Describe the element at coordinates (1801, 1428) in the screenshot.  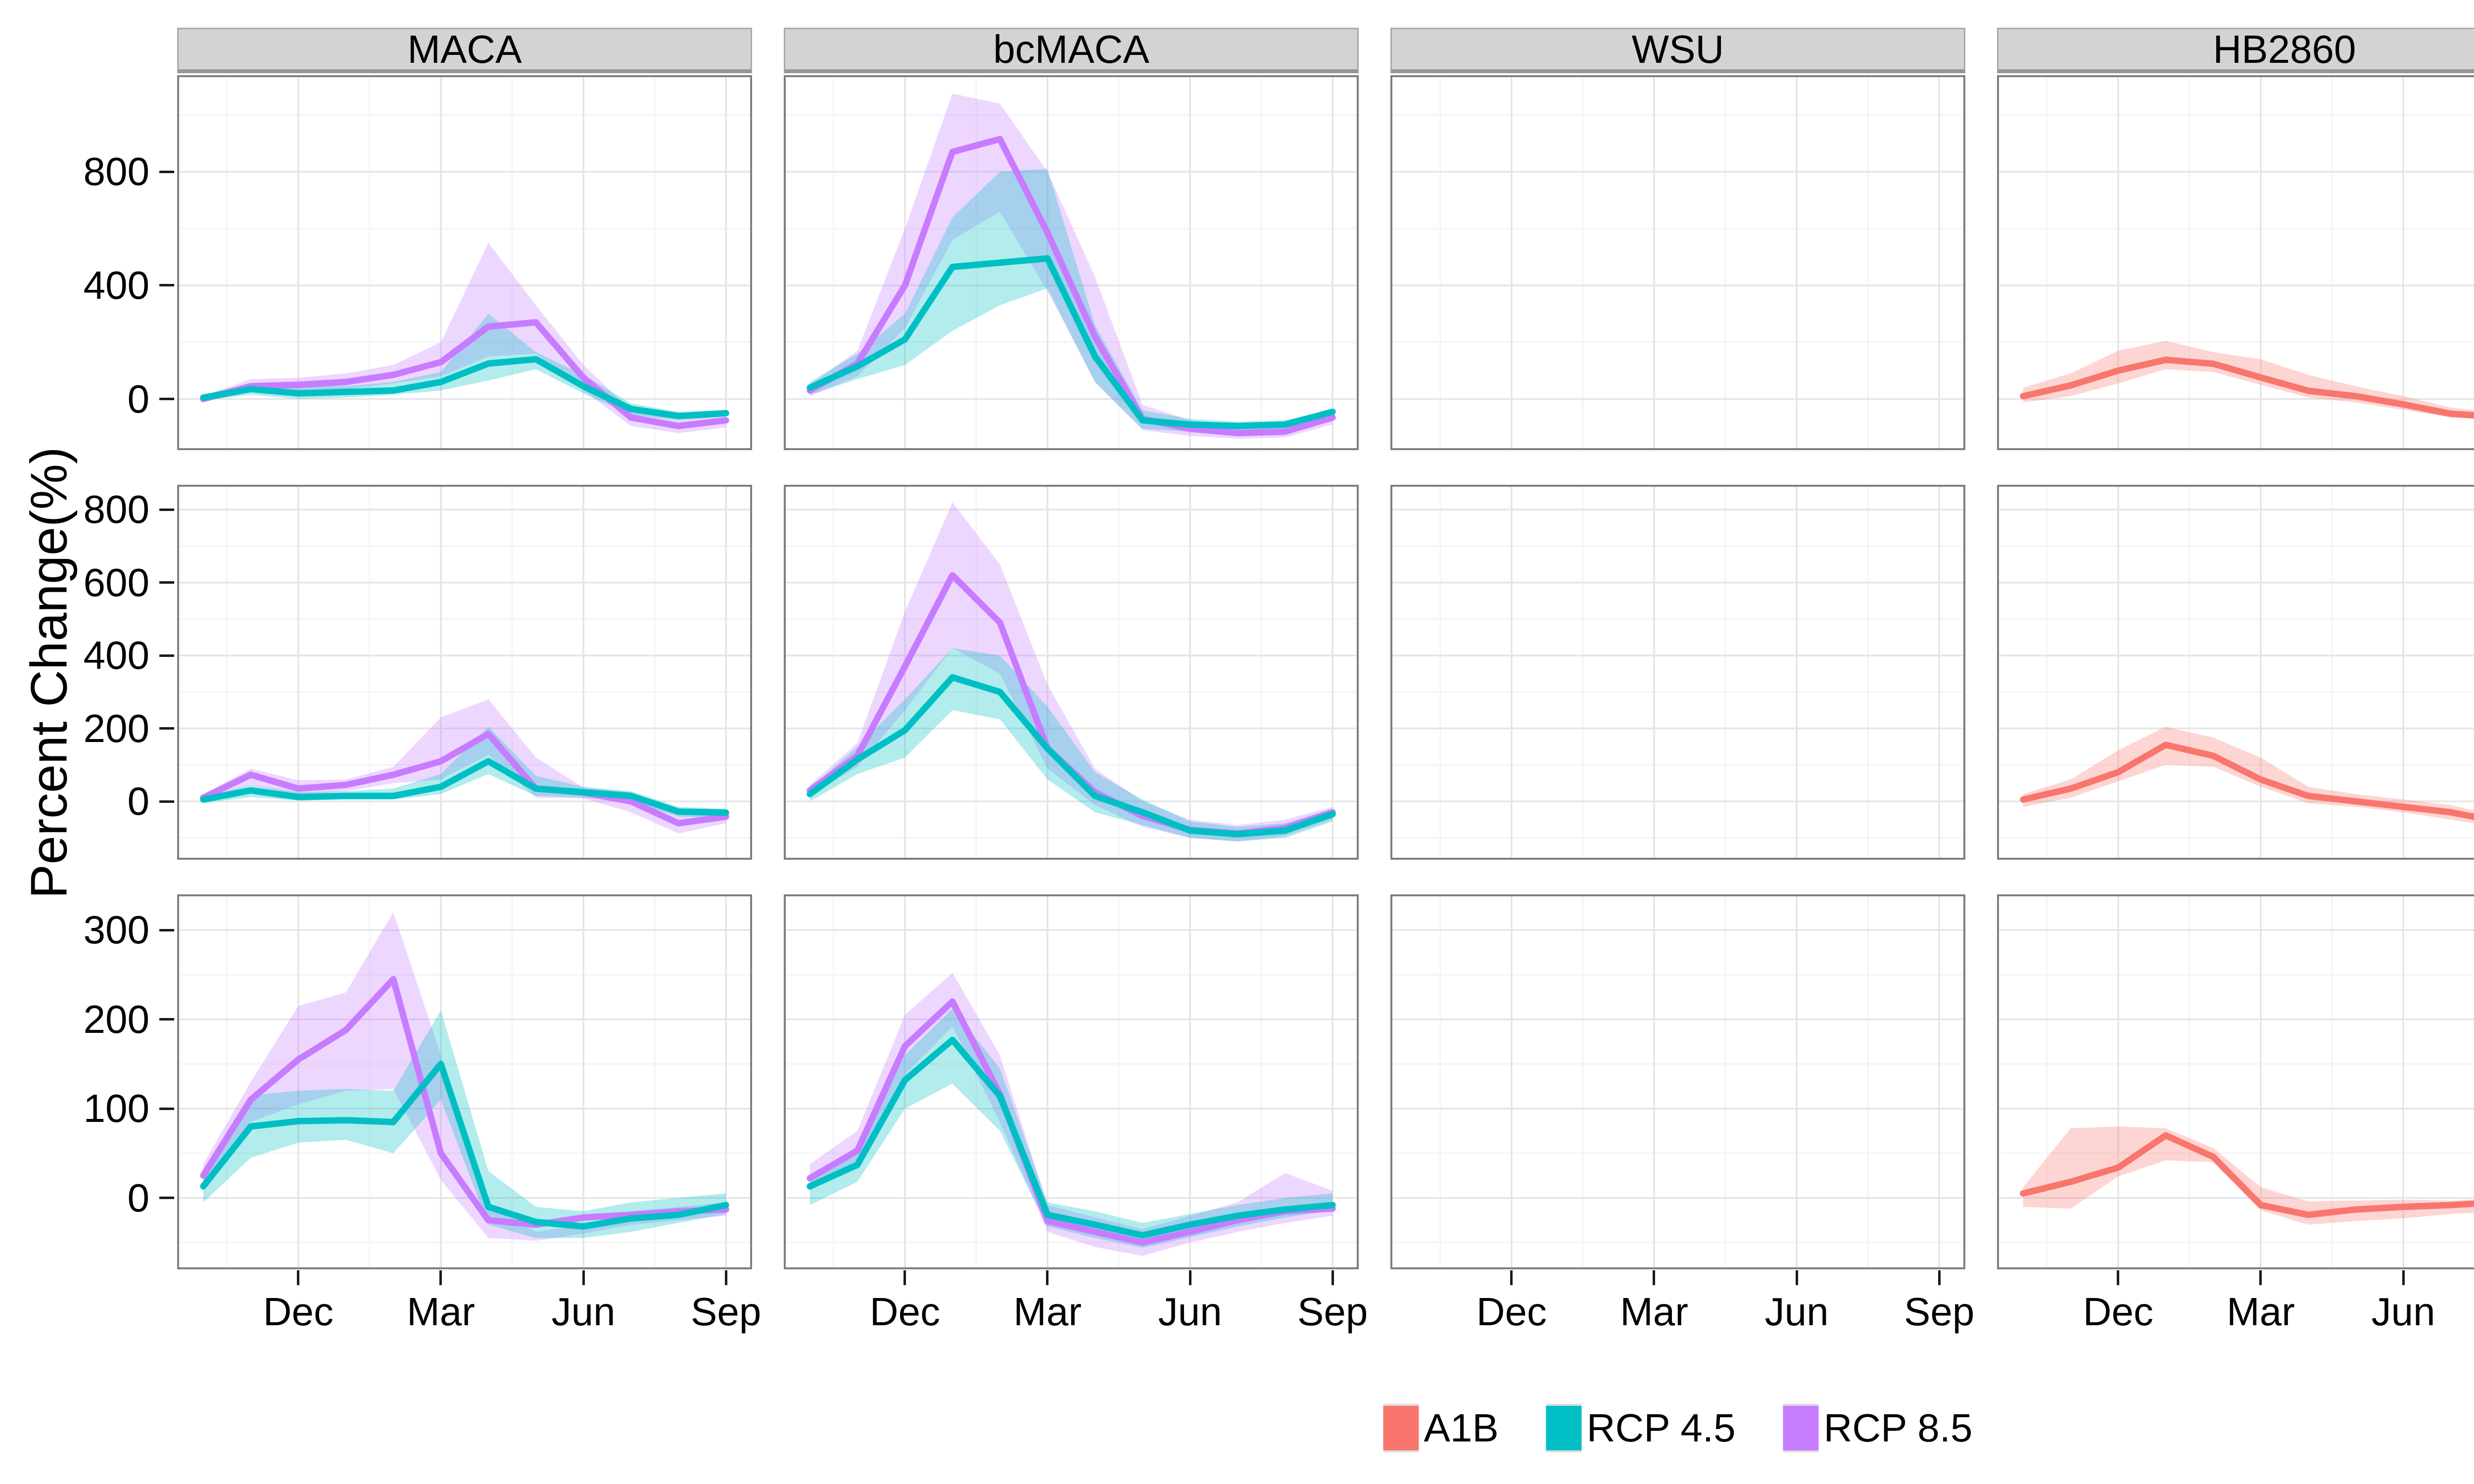
I see `legend-swatch-RCP 8.5` at that location.